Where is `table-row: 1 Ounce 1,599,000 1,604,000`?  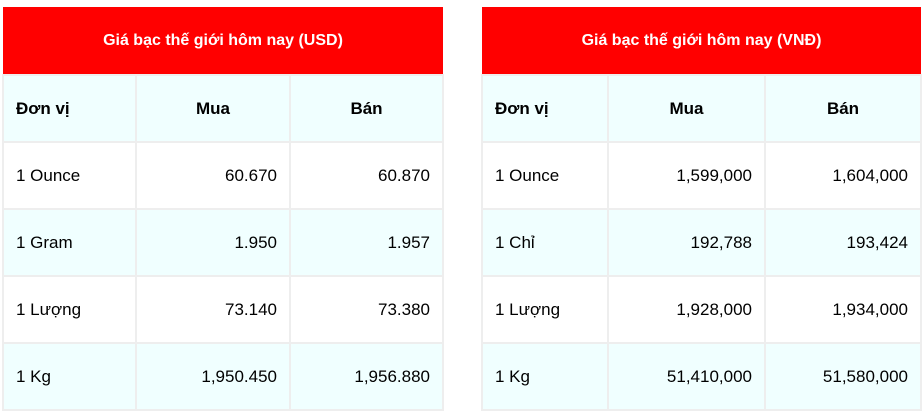
table-row: 1 Ounce 1,599,000 1,604,000 is located at coordinates (701, 175).